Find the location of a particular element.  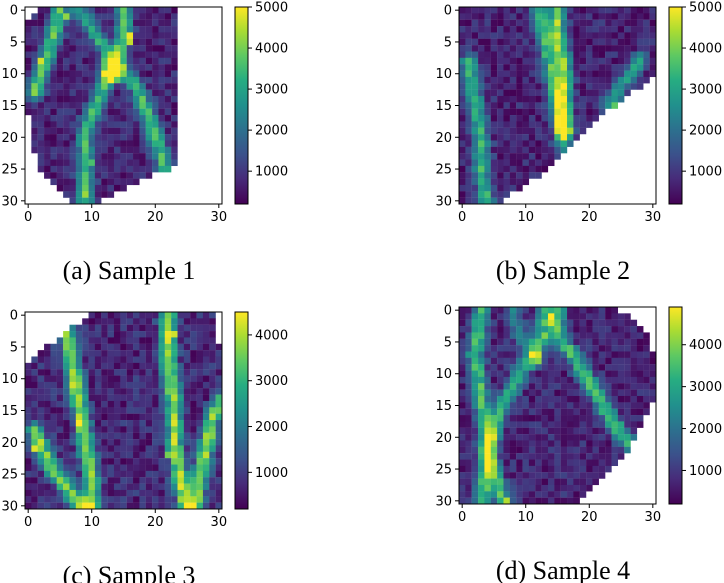

y-tick-label: 25 is located at coordinates (443, 170).